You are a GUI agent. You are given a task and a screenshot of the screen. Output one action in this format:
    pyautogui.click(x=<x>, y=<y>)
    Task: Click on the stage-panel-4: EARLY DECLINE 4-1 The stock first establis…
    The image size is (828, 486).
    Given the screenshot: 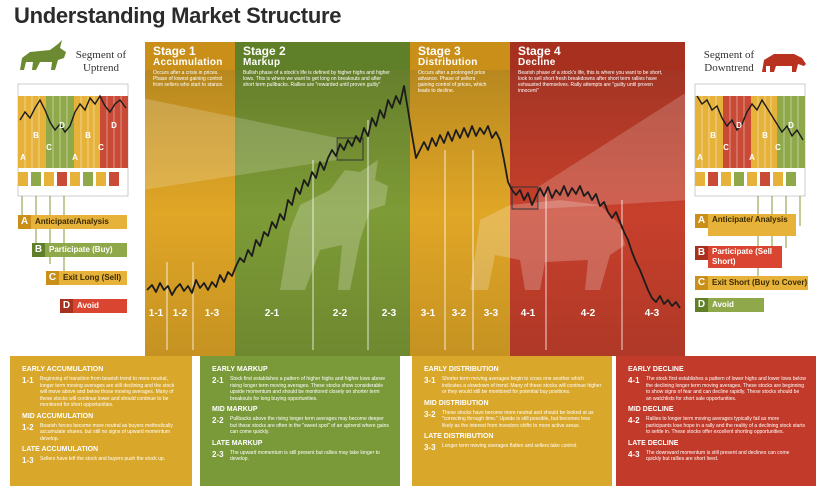 What is the action you would take?
    pyautogui.click(x=716, y=421)
    